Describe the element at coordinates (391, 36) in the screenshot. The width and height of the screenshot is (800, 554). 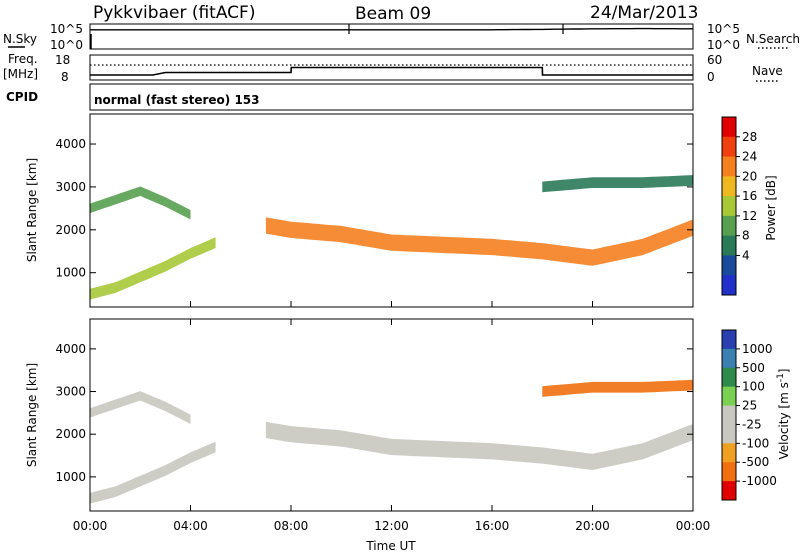
I see `noise-panel-frame` at that location.